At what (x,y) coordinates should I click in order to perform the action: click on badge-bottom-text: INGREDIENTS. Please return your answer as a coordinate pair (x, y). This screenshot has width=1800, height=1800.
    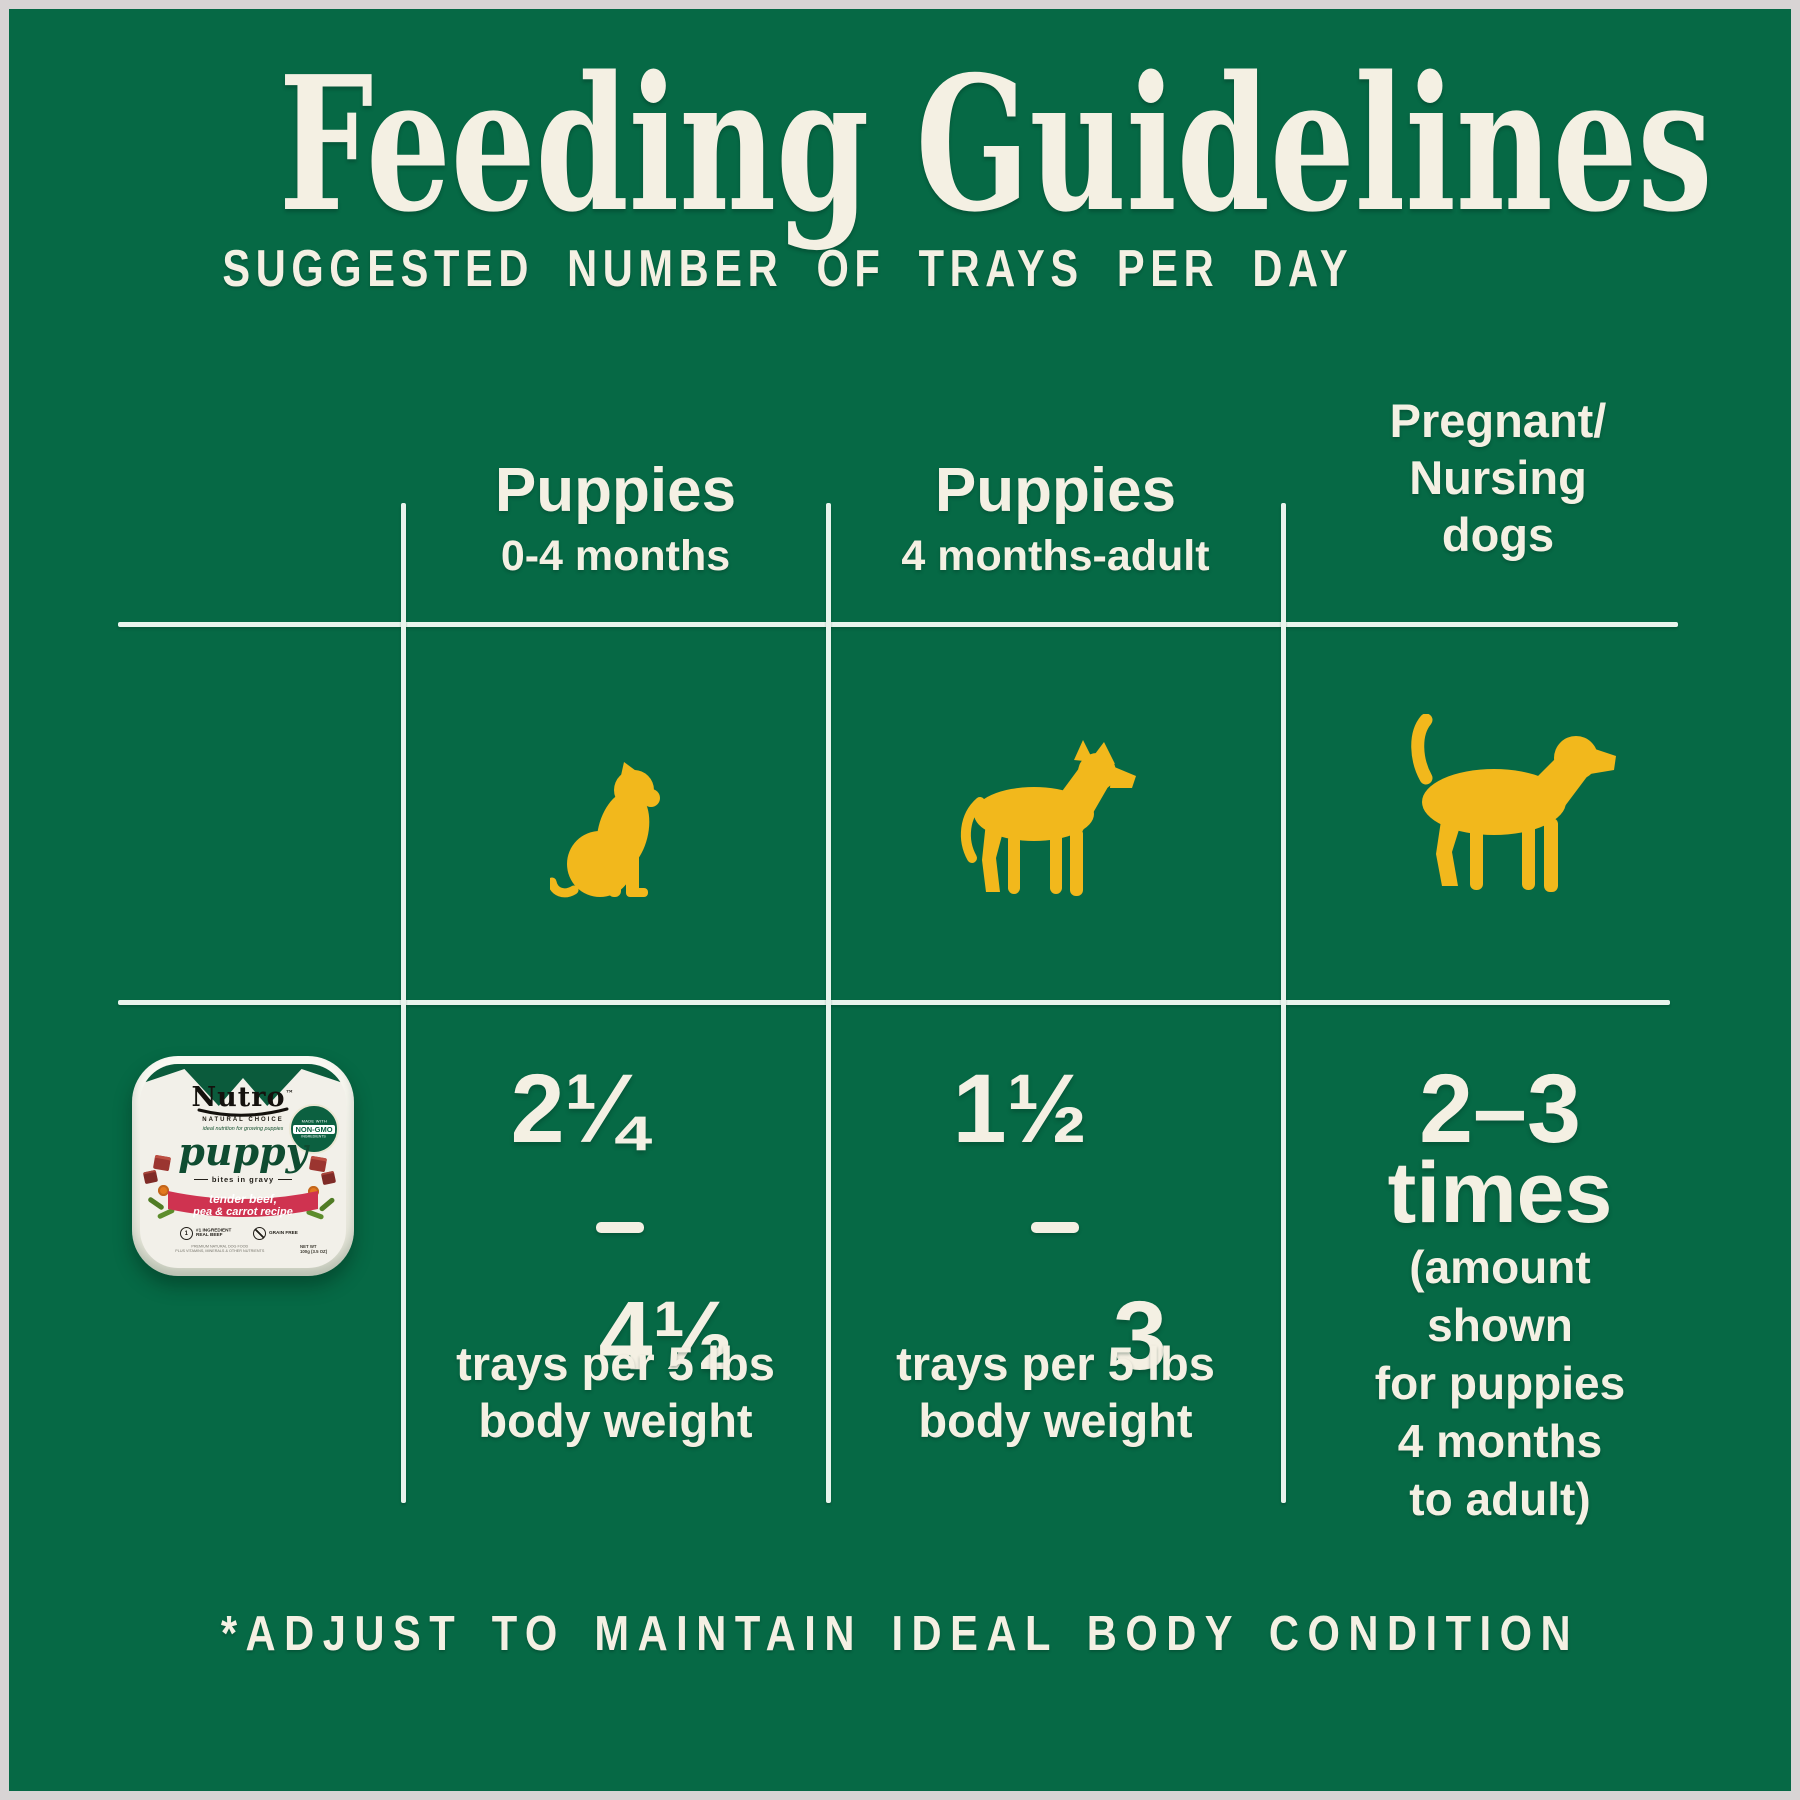
    Looking at the image, I should click on (314, 1136).